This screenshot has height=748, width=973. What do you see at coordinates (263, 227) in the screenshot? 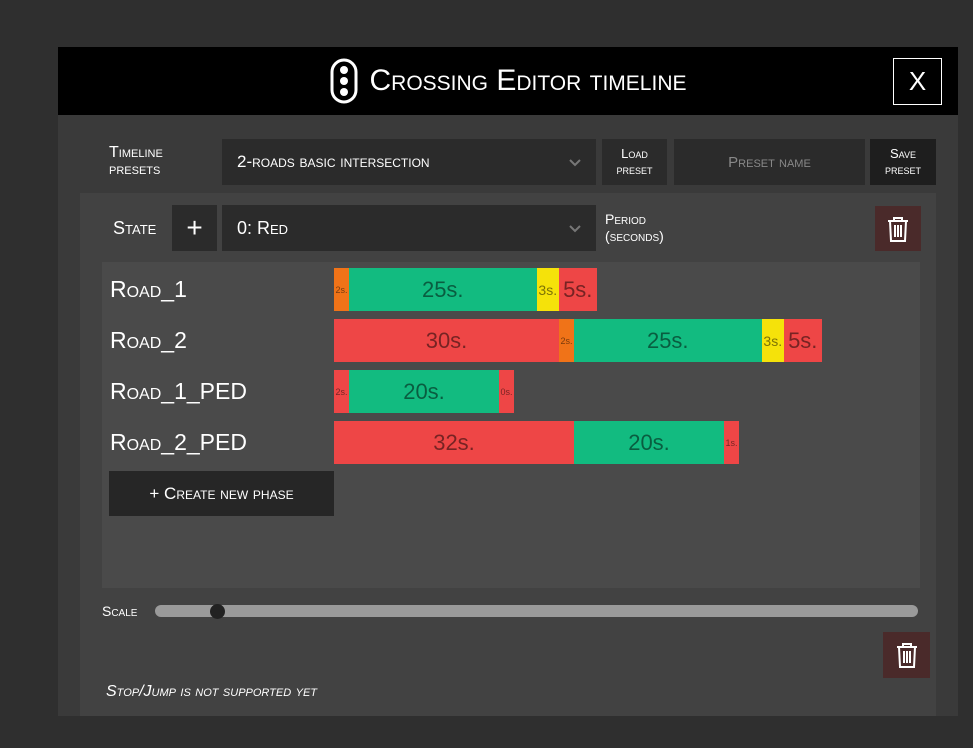
I see `state-selected: 0: Red` at bounding box center [263, 227].